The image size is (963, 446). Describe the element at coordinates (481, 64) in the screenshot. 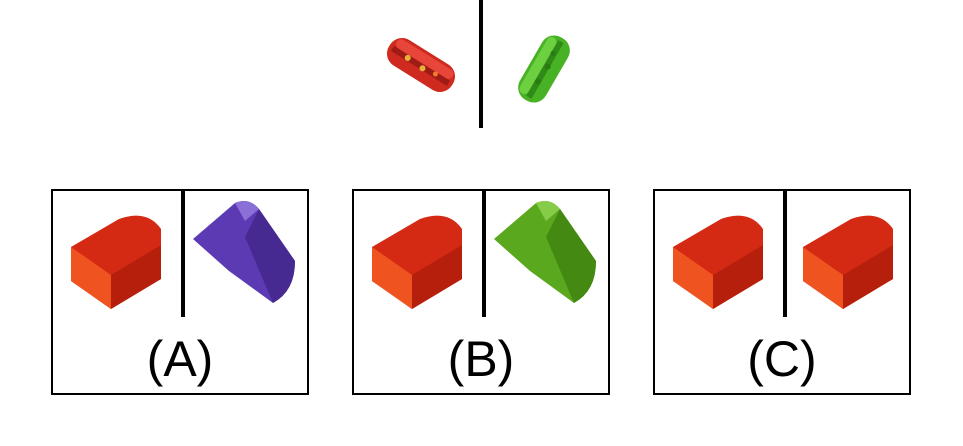

I see `prompt-divider` at that location.